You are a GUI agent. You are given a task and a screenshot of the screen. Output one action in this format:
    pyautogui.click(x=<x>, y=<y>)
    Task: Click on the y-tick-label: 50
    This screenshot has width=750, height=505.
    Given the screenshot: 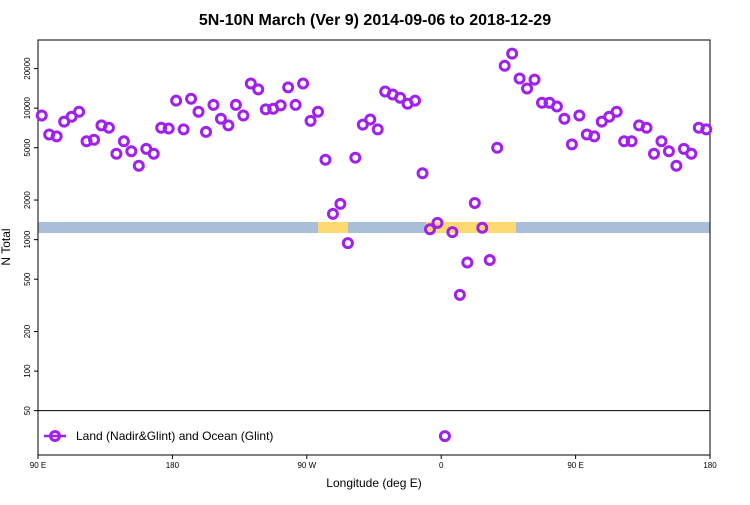 What is the action you would take?
    pyautogui.click(x=27, y=410)
    